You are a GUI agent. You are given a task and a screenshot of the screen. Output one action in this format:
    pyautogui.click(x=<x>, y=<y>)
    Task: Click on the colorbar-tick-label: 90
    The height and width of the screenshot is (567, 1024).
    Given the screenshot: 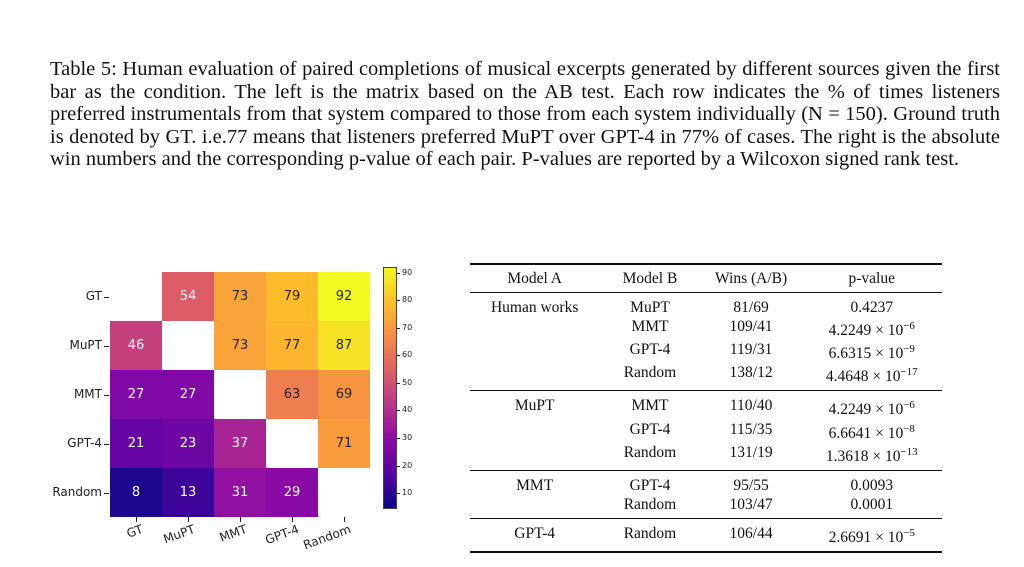 What is the action you would take?
    pyautogui.click(x=407, y=272)
    